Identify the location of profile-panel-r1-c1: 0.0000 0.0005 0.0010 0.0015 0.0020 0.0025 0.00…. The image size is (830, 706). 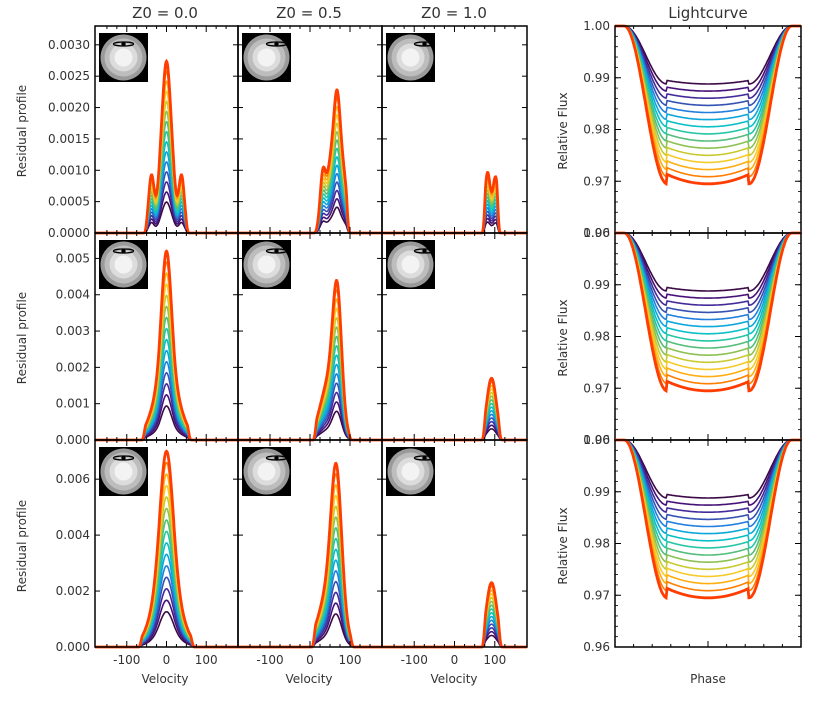
(143, 132).